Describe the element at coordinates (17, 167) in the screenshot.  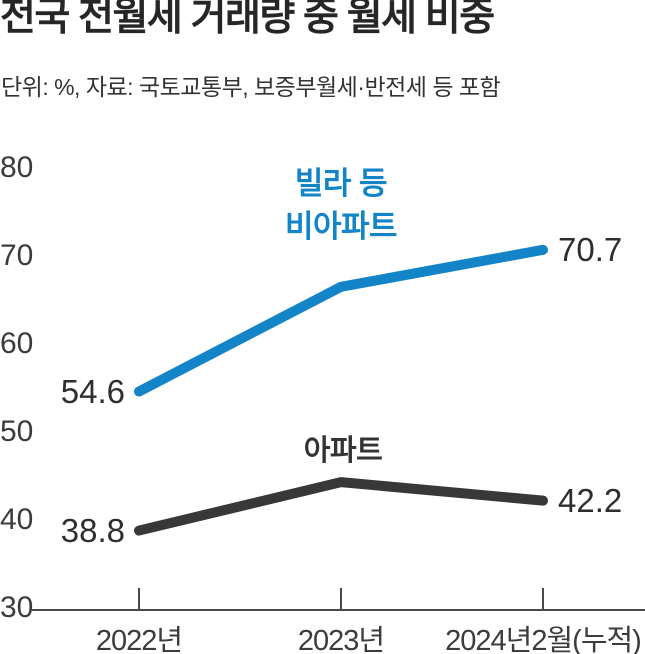
I see `y-tick-label-80: 80` at that location.